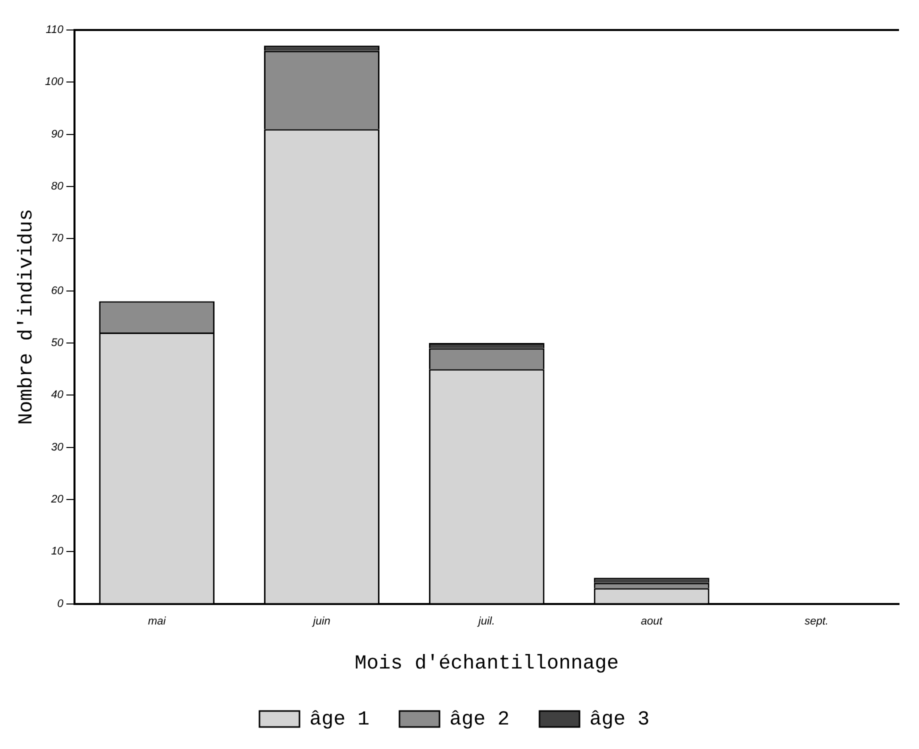  What do you see at coordinates (57, 500) in the screenshot?
I see `y-tick-label: 20` at bounding box center [57, 500].